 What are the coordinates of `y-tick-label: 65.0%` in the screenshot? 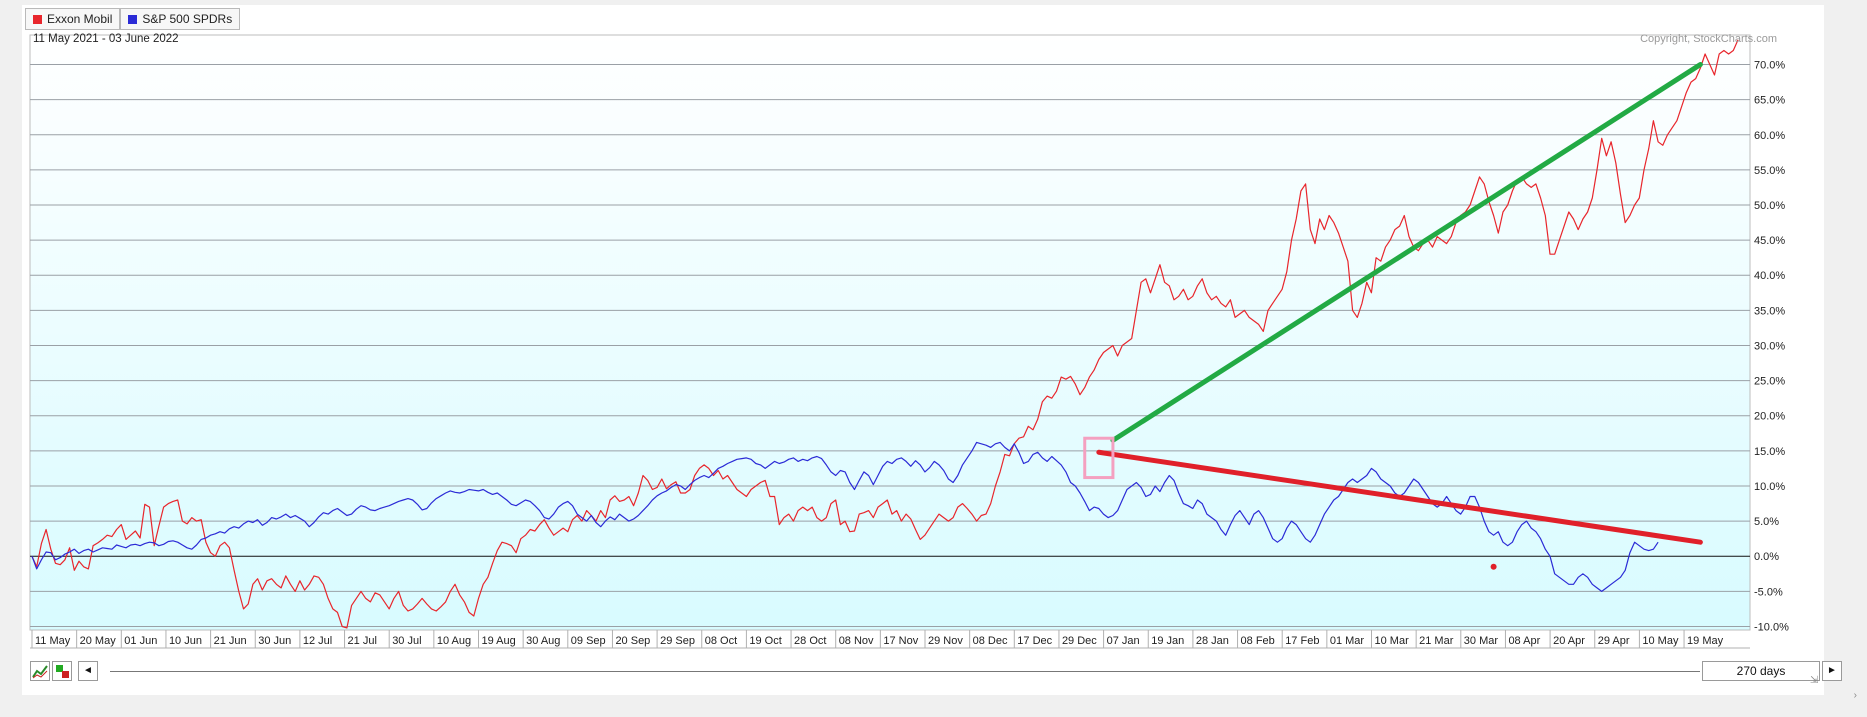 It's located at (1769, 101).